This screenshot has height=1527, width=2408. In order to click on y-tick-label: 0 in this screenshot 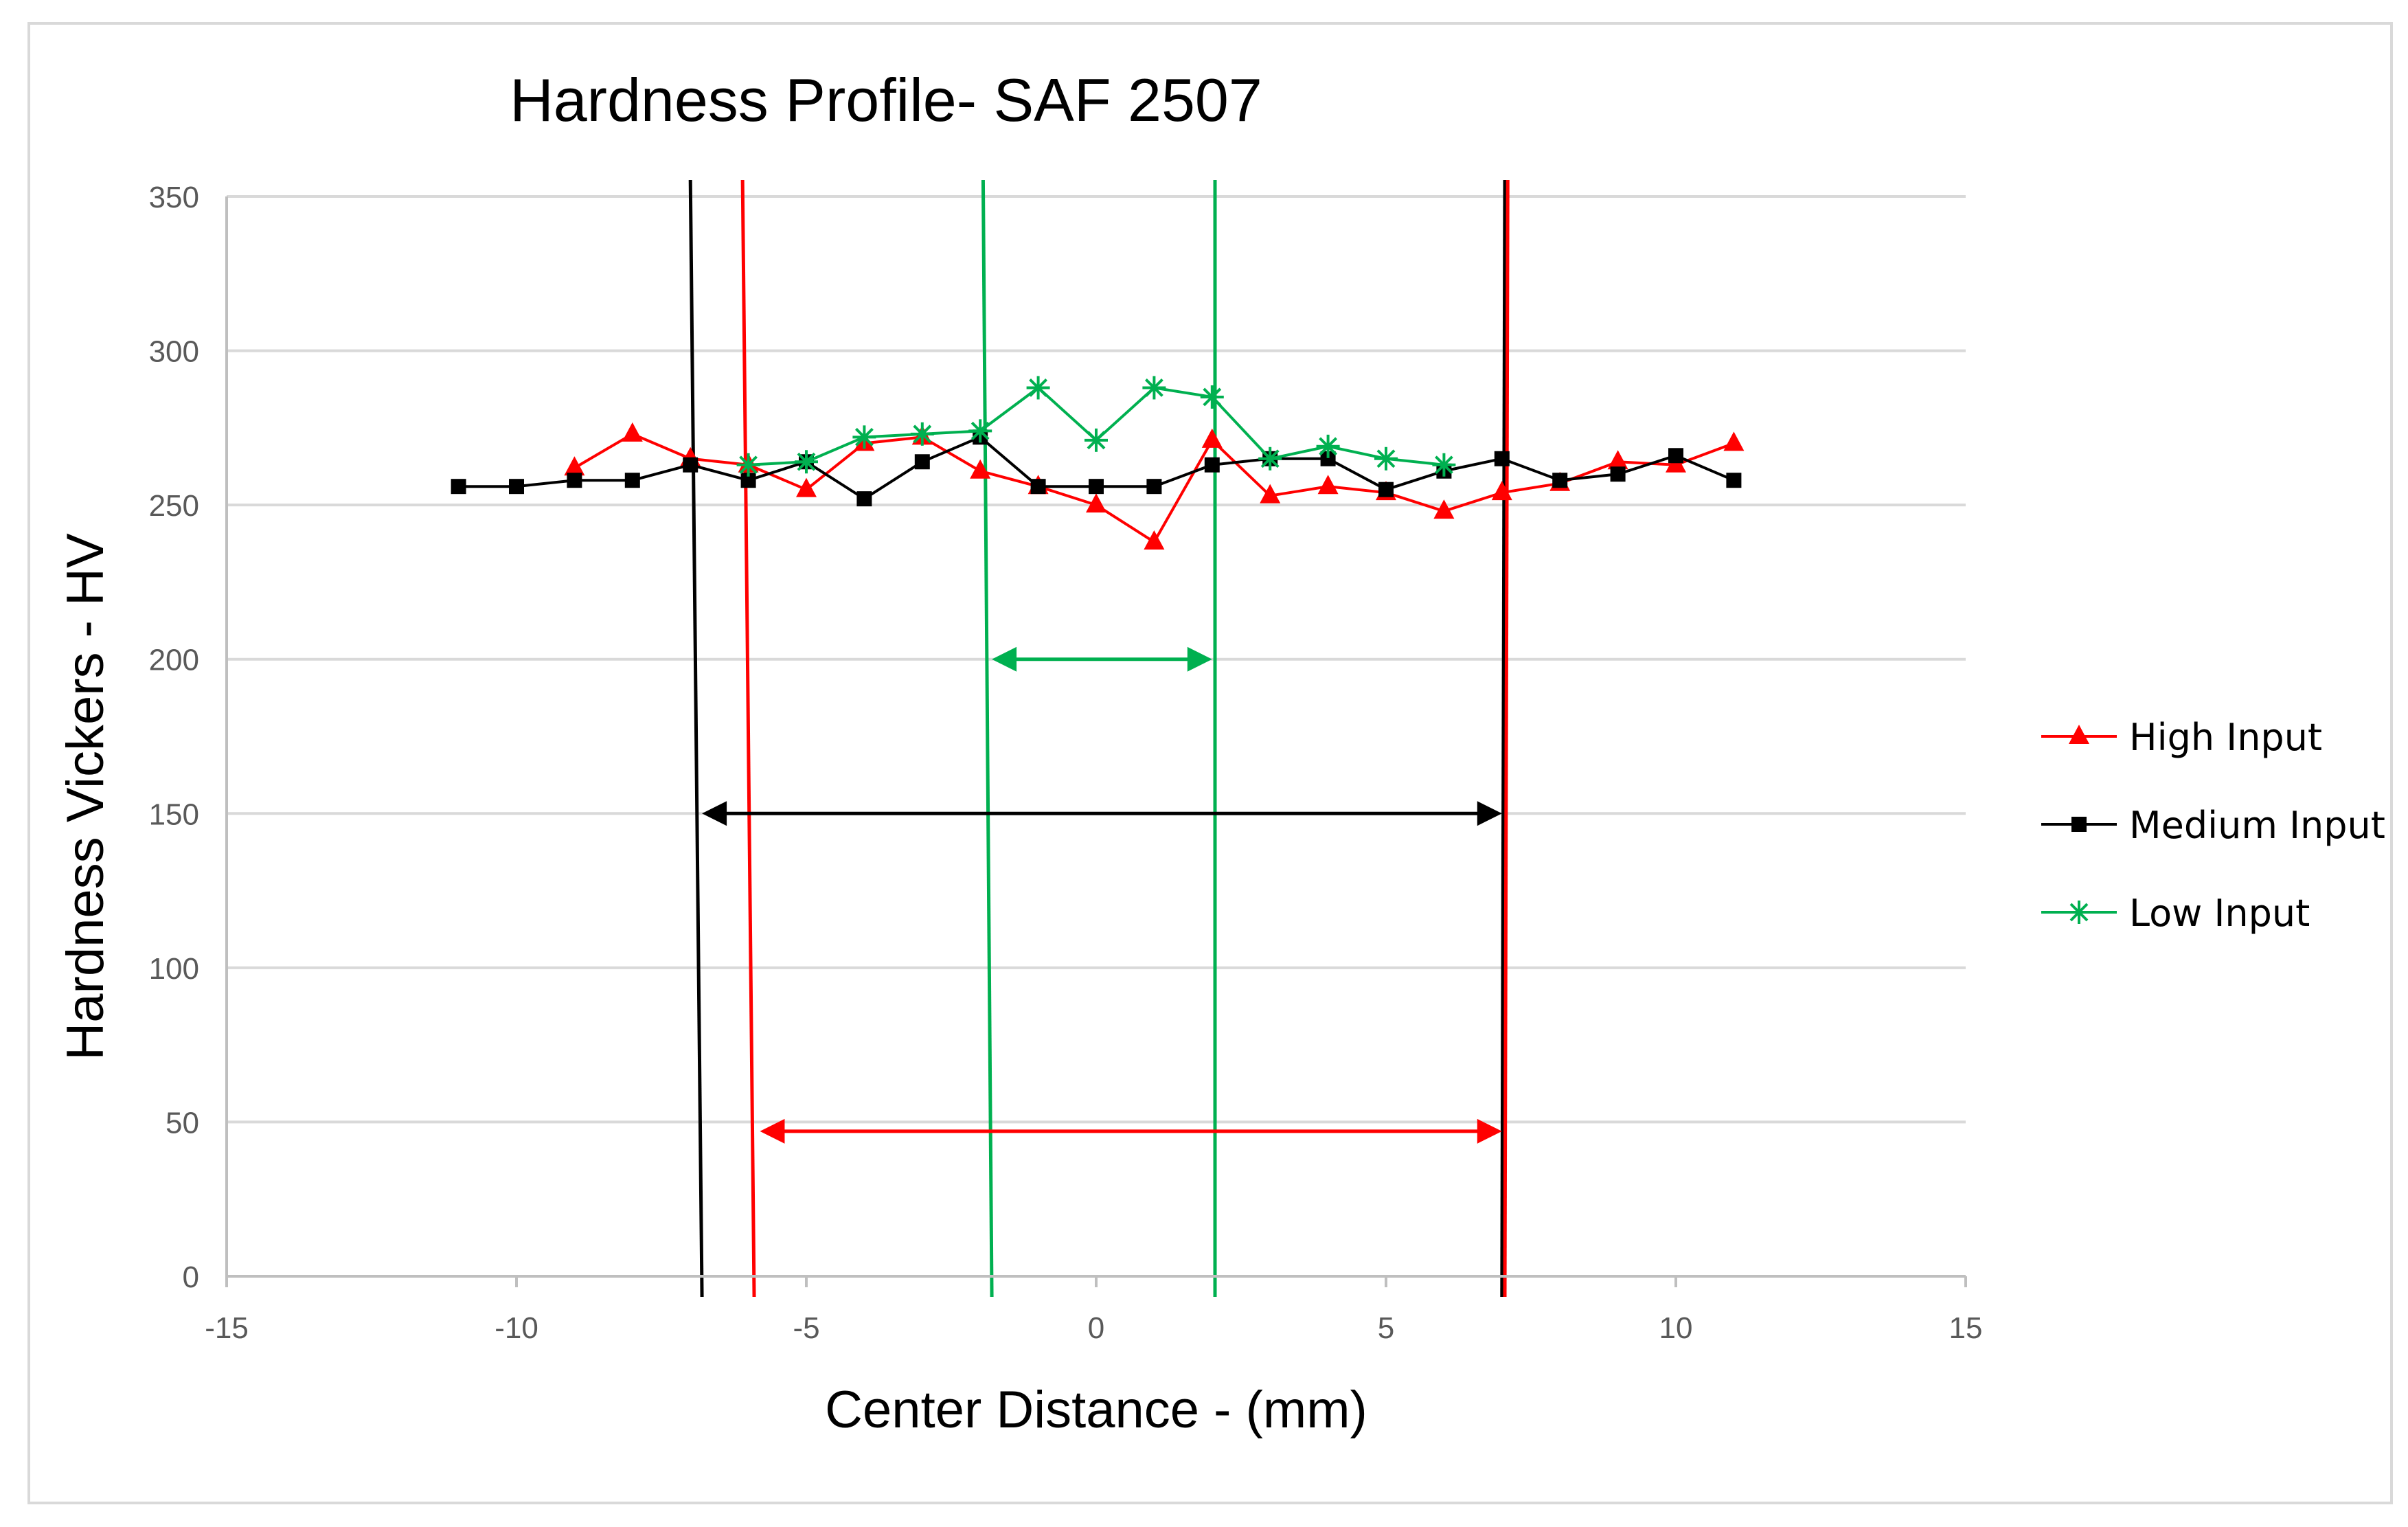, I will do `click(191, 1277)`.